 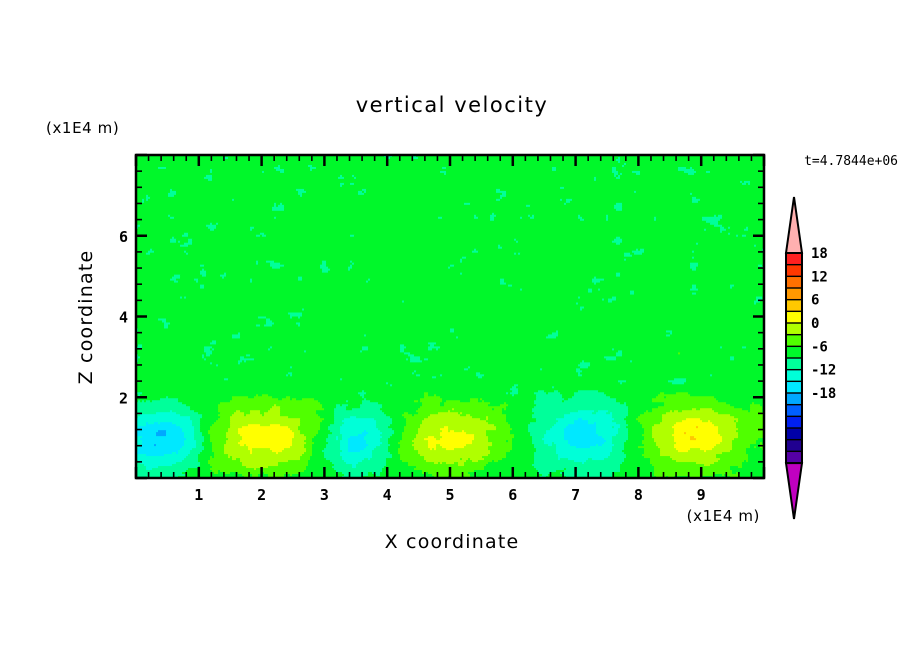 I want to click on colorbar-swatch, so click(x=794, y=340).